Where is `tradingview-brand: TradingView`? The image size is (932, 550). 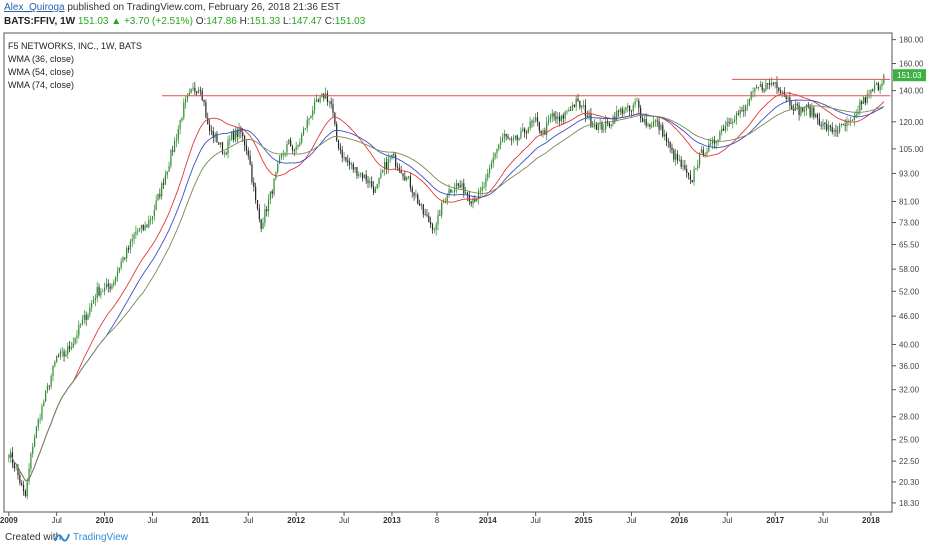 tradingview-brand: TradingView is located at coordinates (101, 537).